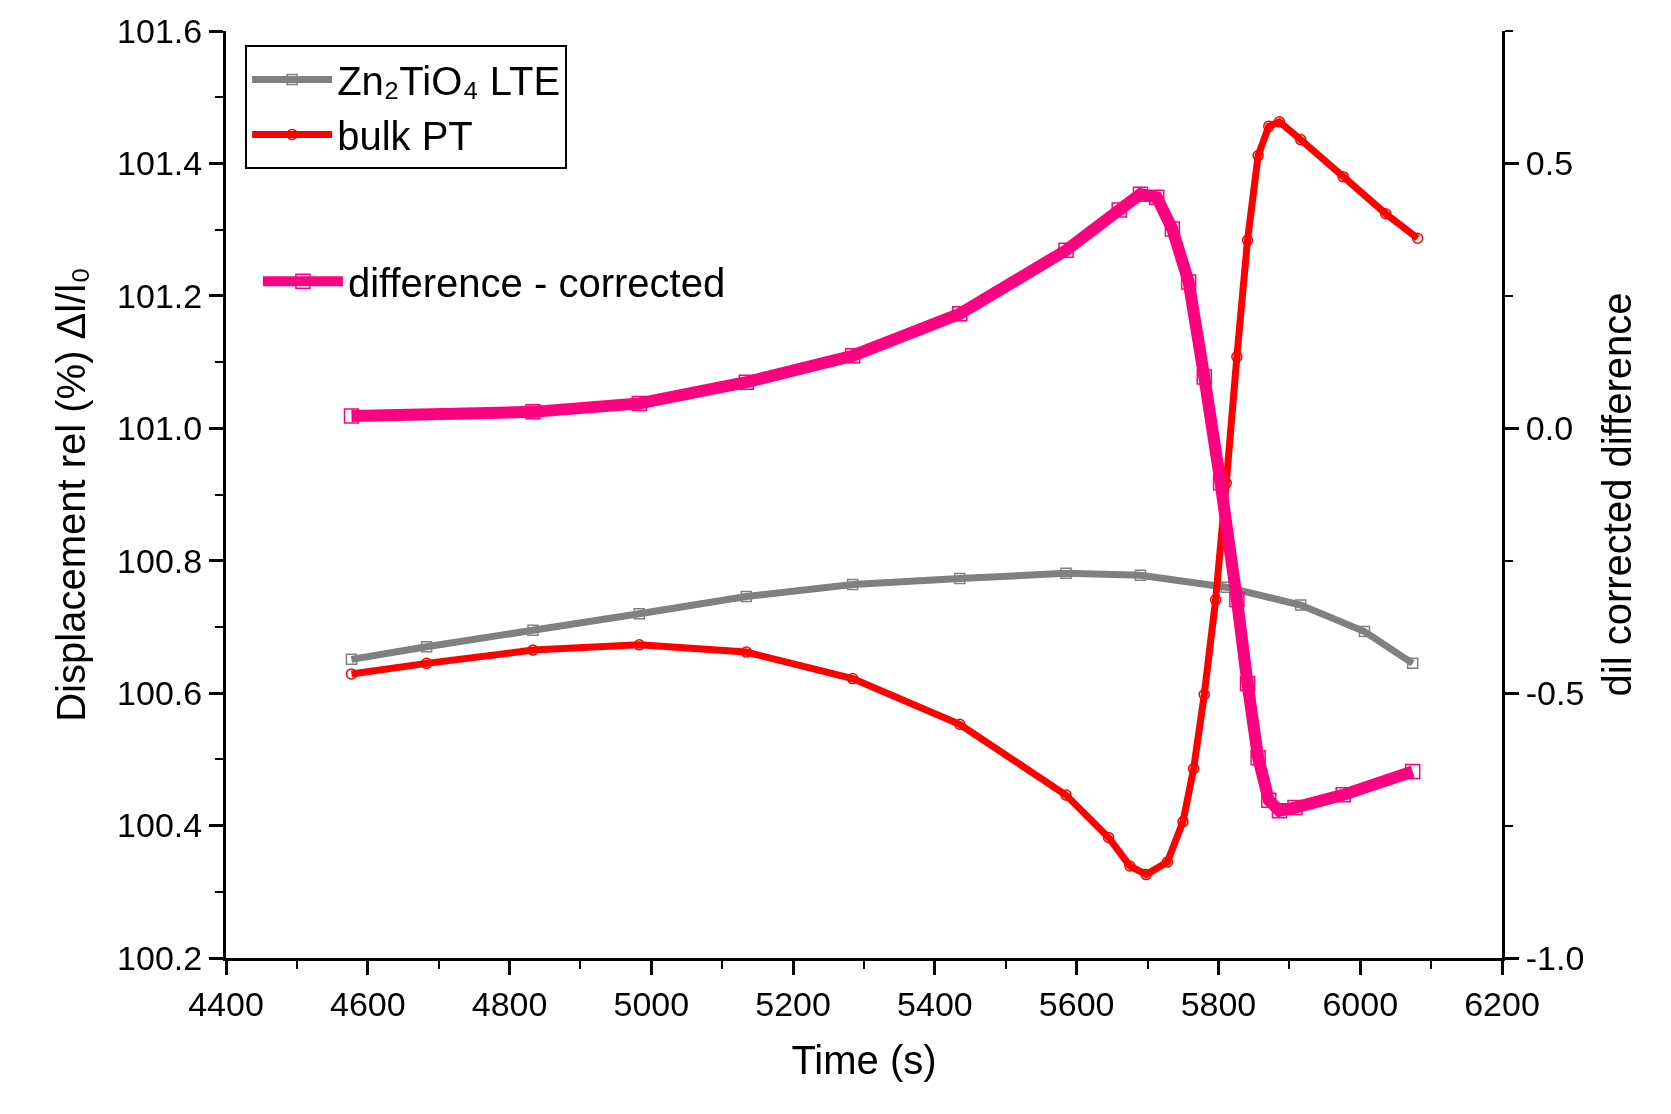 Image resolution: width=1671 pixels, height=1114 pixels. I want to click on x-tick-label: 6000, so click(1360, 1003).